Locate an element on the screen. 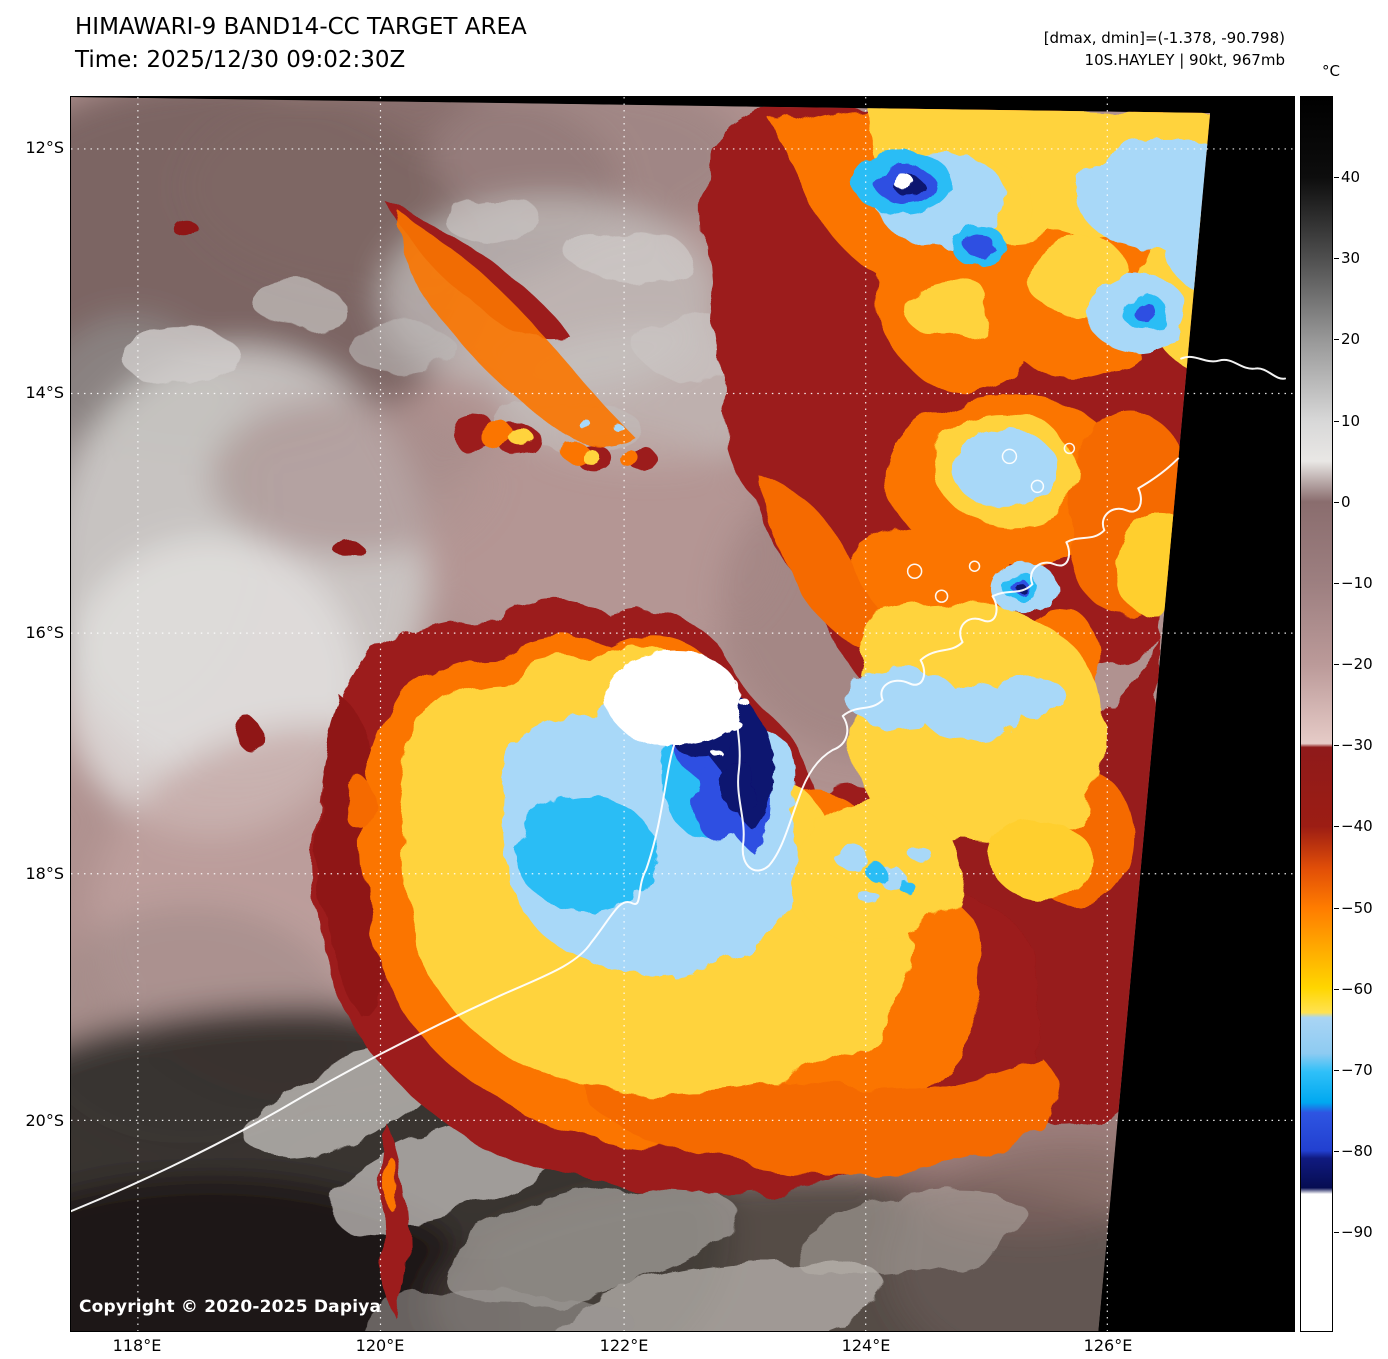 The height and width of the screenshot is (1359, 1388). colorbar-tick-label-m10: −10 is located at coordinates (1357, 583).